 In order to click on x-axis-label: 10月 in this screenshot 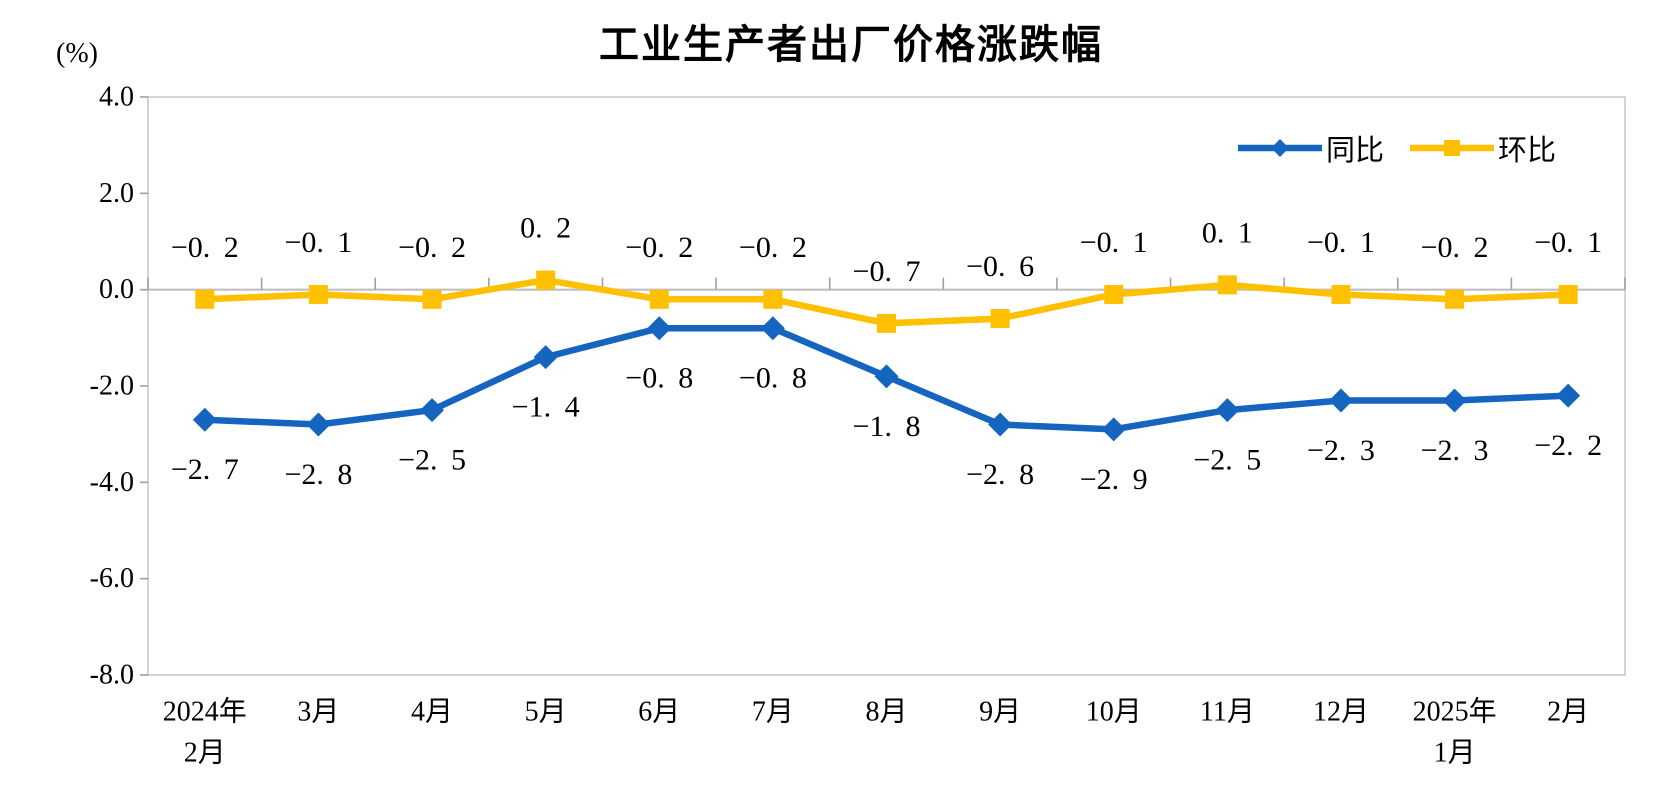, I will do `click(1114, 712)`.